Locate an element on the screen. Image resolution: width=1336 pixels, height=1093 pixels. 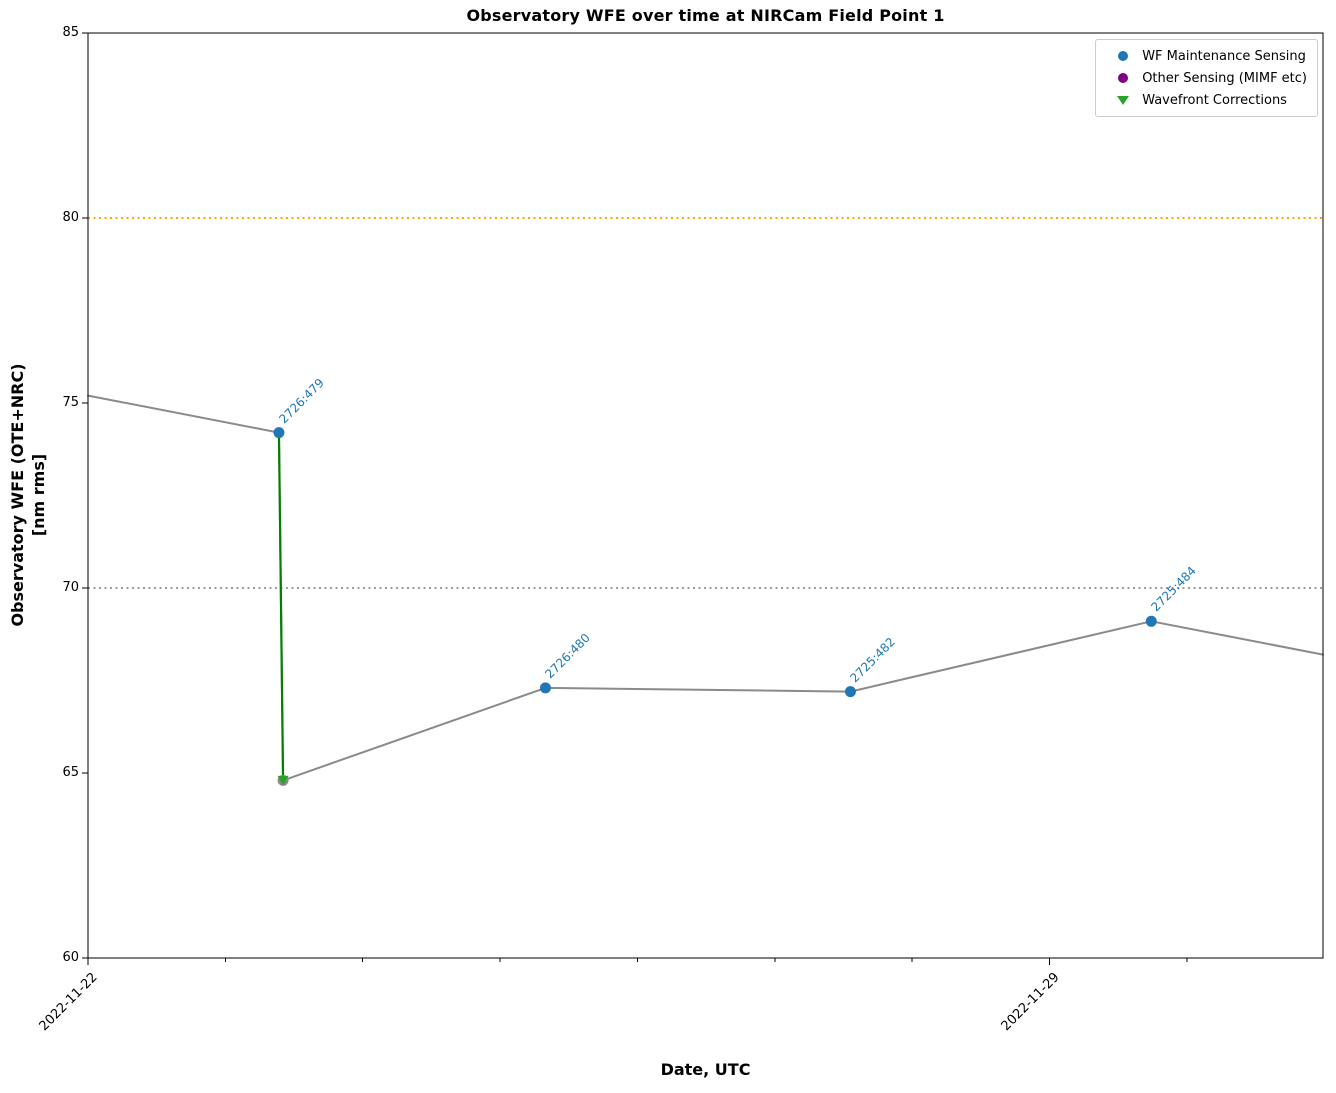
legend-item-wavefront-corrections: Wavefront Corrections is located at coordinates (1206, 100).